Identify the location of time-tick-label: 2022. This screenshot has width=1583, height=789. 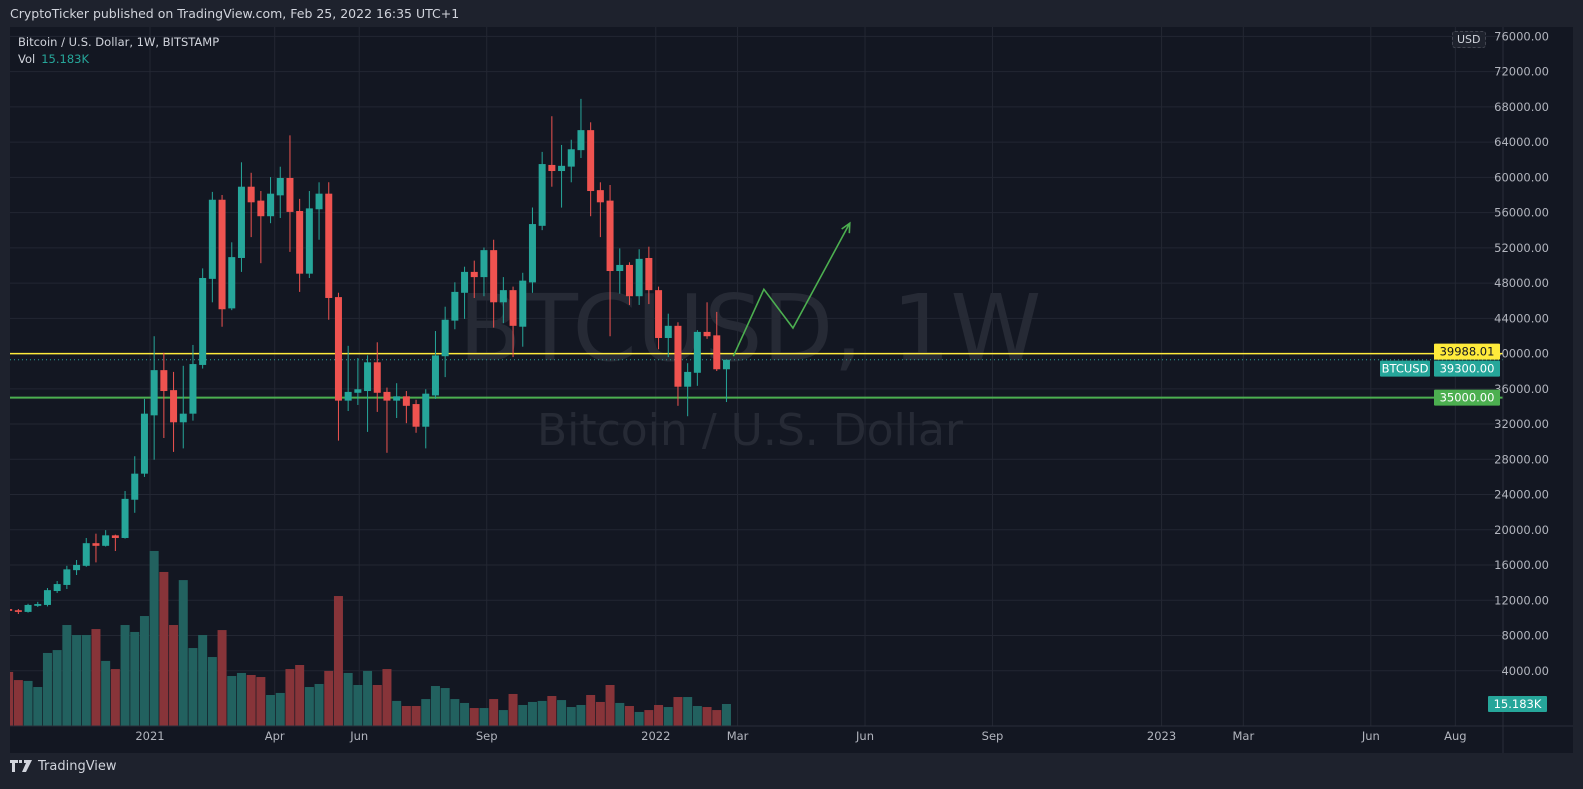
(655, 736).